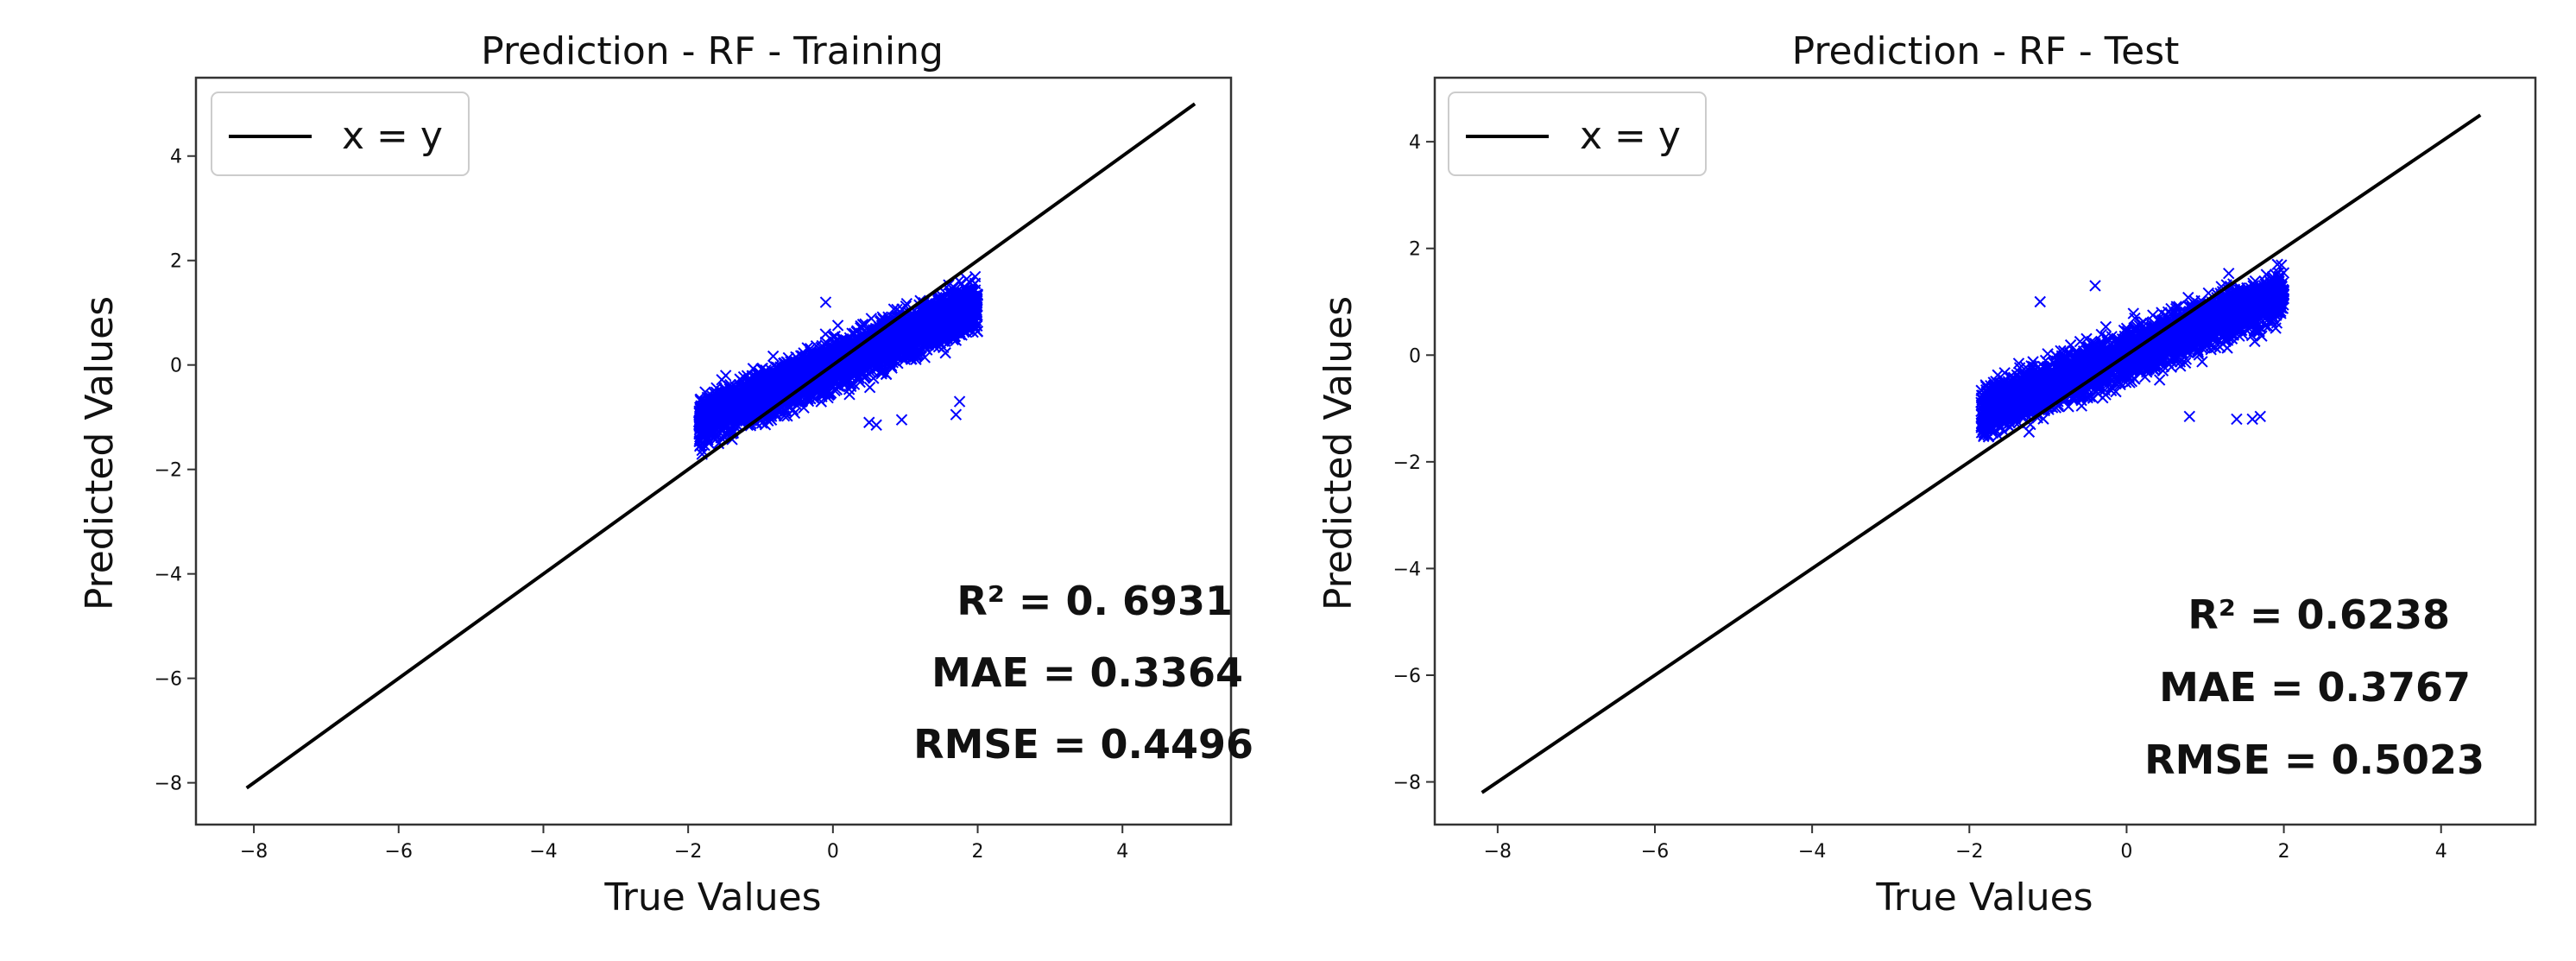  Describe the element at coordinates (838, 365) in the screenshot. I see `scatter-points` at that location.